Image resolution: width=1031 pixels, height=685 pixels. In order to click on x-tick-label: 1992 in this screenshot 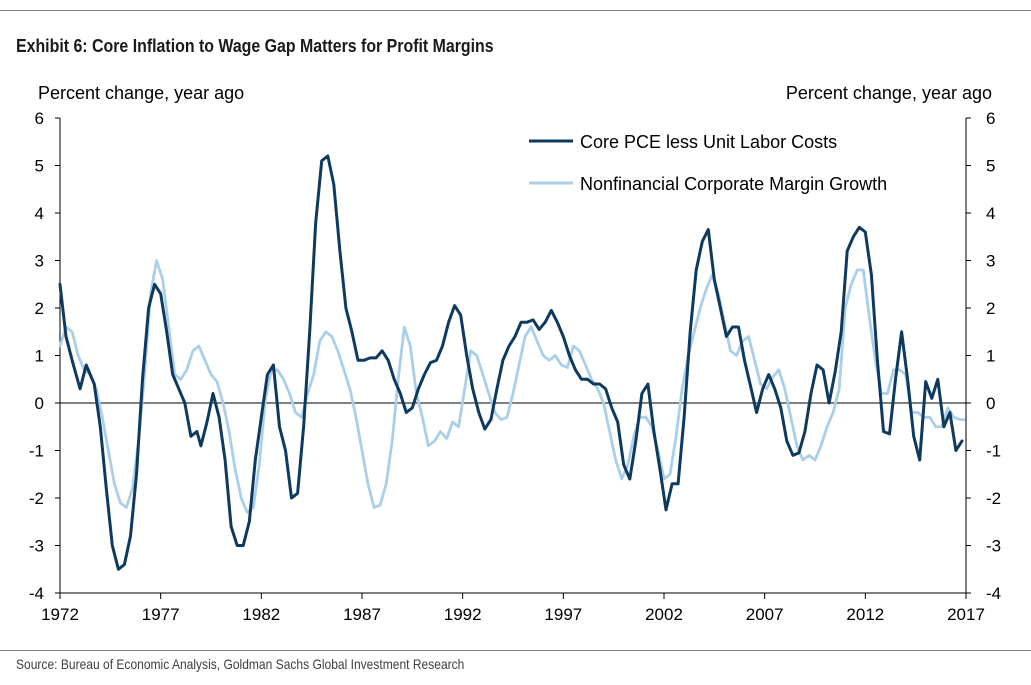, I will do `click(463, 614)`.